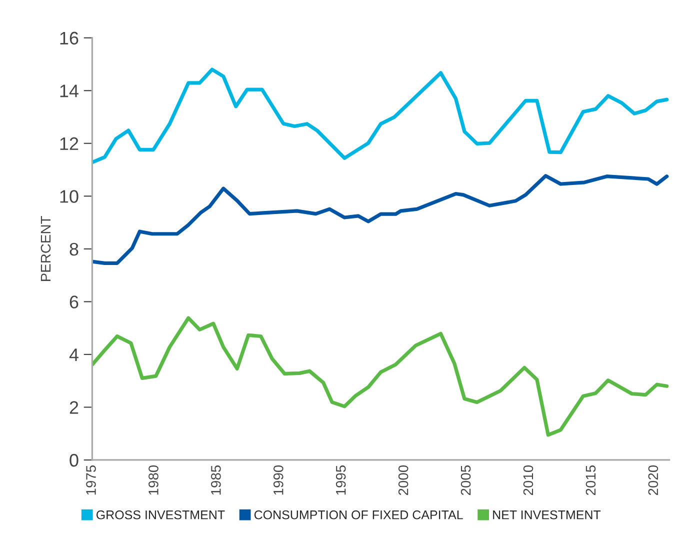 This screenshot has width=683, height=533. Describe the element at coordinates (380, 219) in the screenshot. I see `line-series` at that location.